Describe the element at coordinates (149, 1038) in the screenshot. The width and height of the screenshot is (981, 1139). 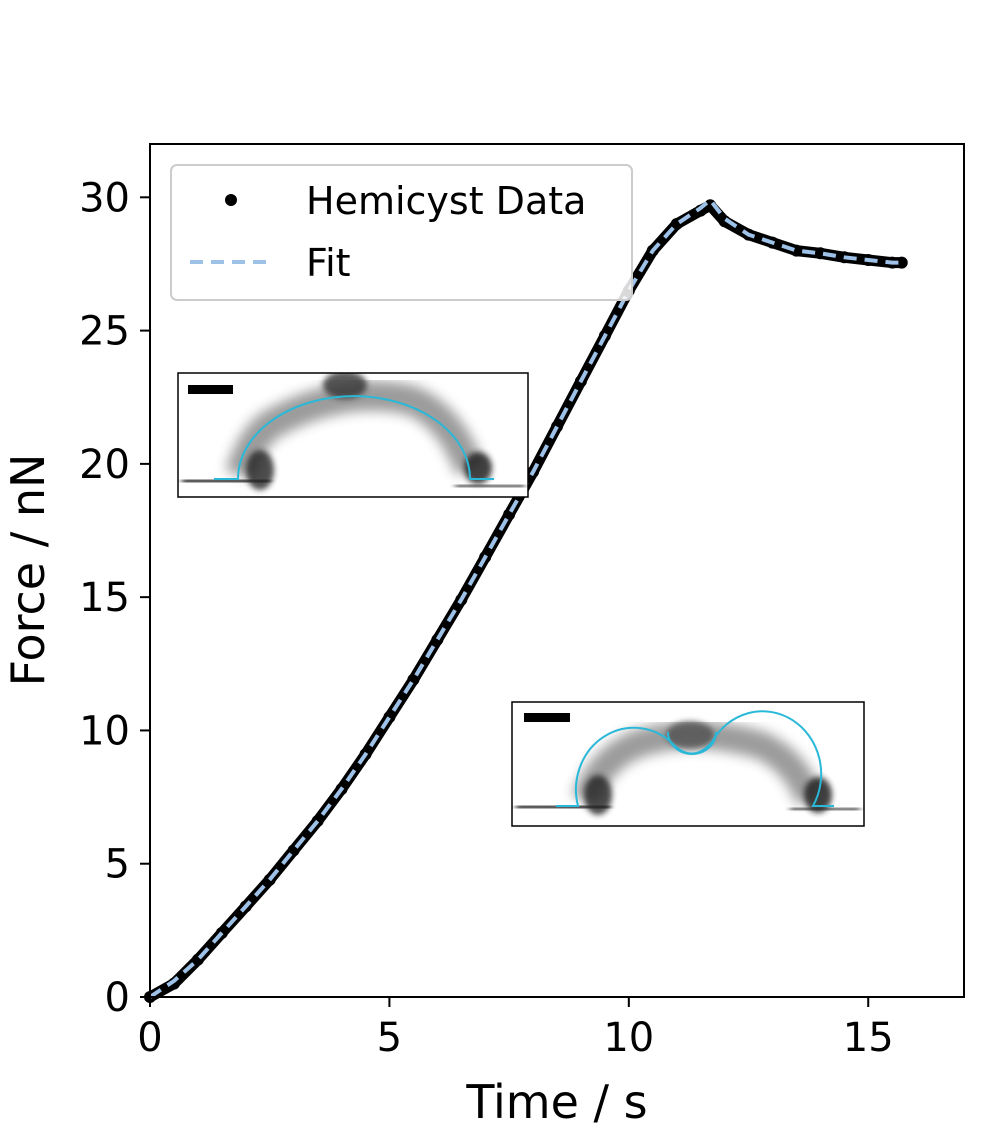
I see `x-tick-label: 0` at that location.